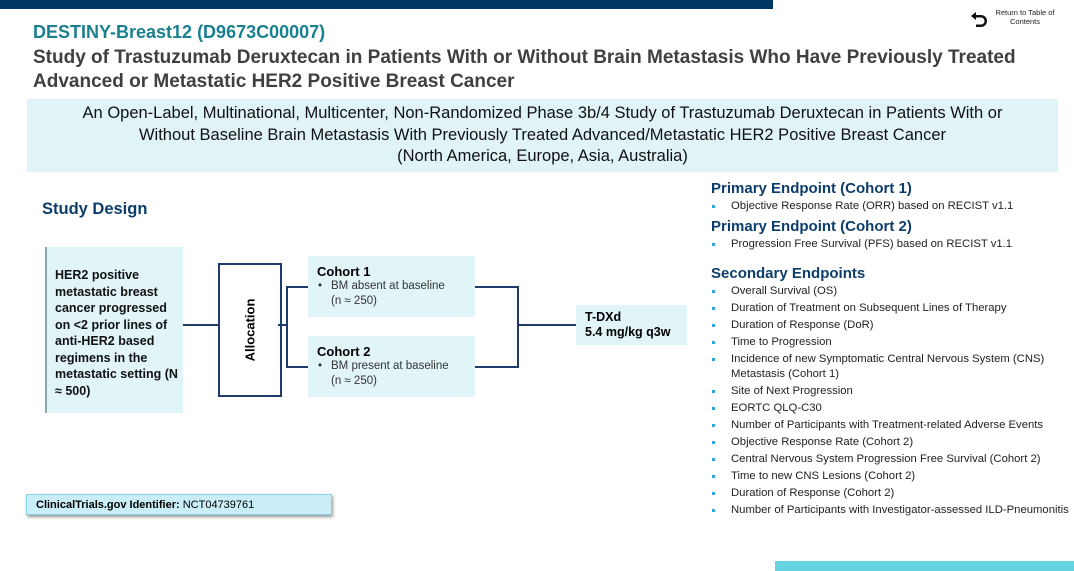  What do you see at coordinates (891, 291) in the screenshot?
I see `list-item: Overall Survival (OS)` at bounding box center [891, 291].